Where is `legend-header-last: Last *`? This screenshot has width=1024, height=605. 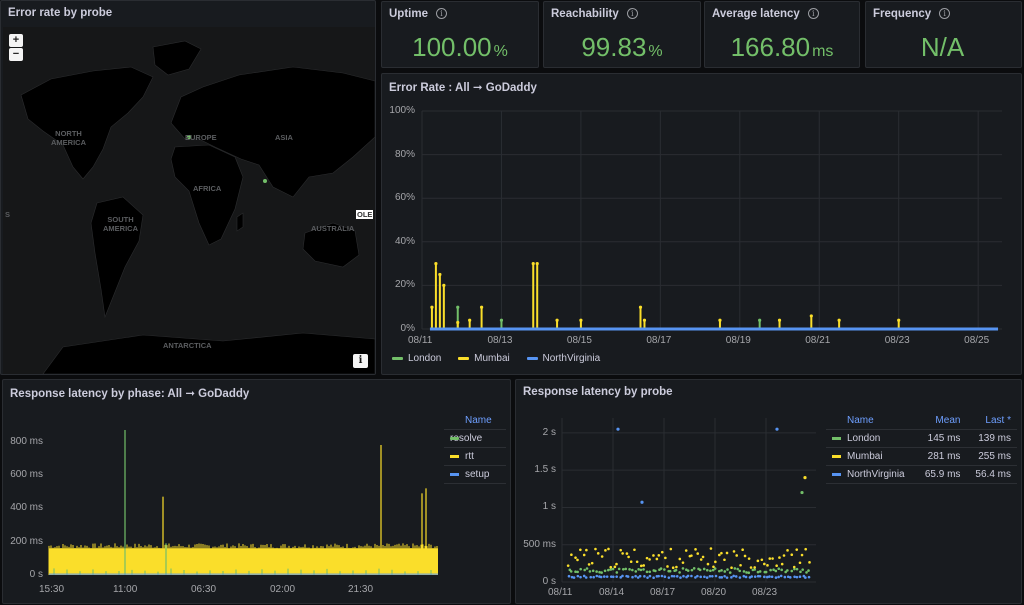
legend-header-last: Last * is located at coordinates (991, 421).